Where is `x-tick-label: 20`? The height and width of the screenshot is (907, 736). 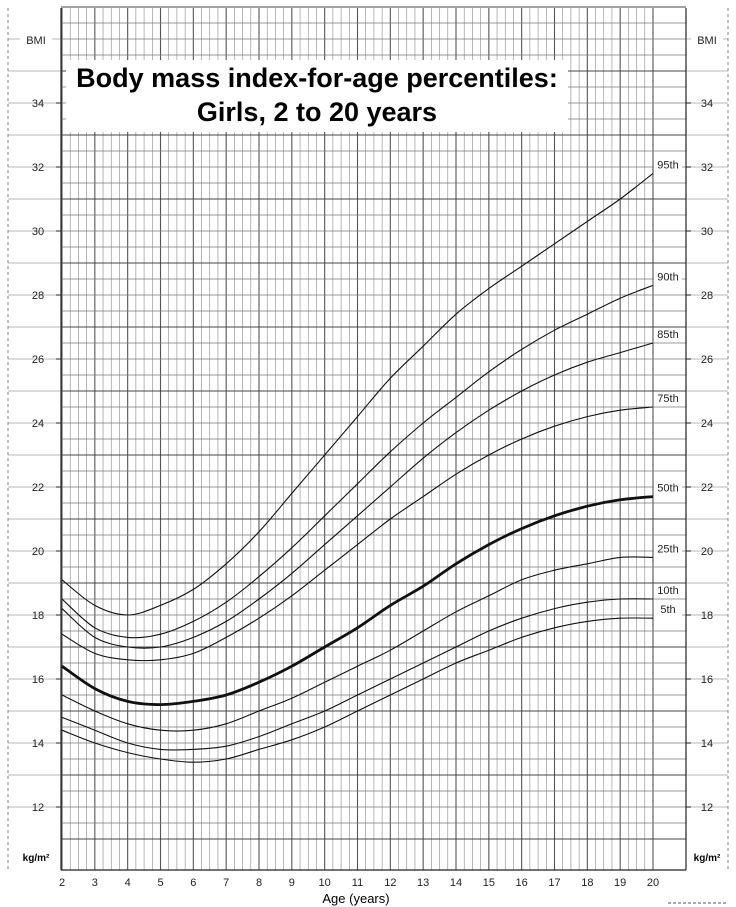 x-tick-label: 20 is located at coordinates (653, 883).